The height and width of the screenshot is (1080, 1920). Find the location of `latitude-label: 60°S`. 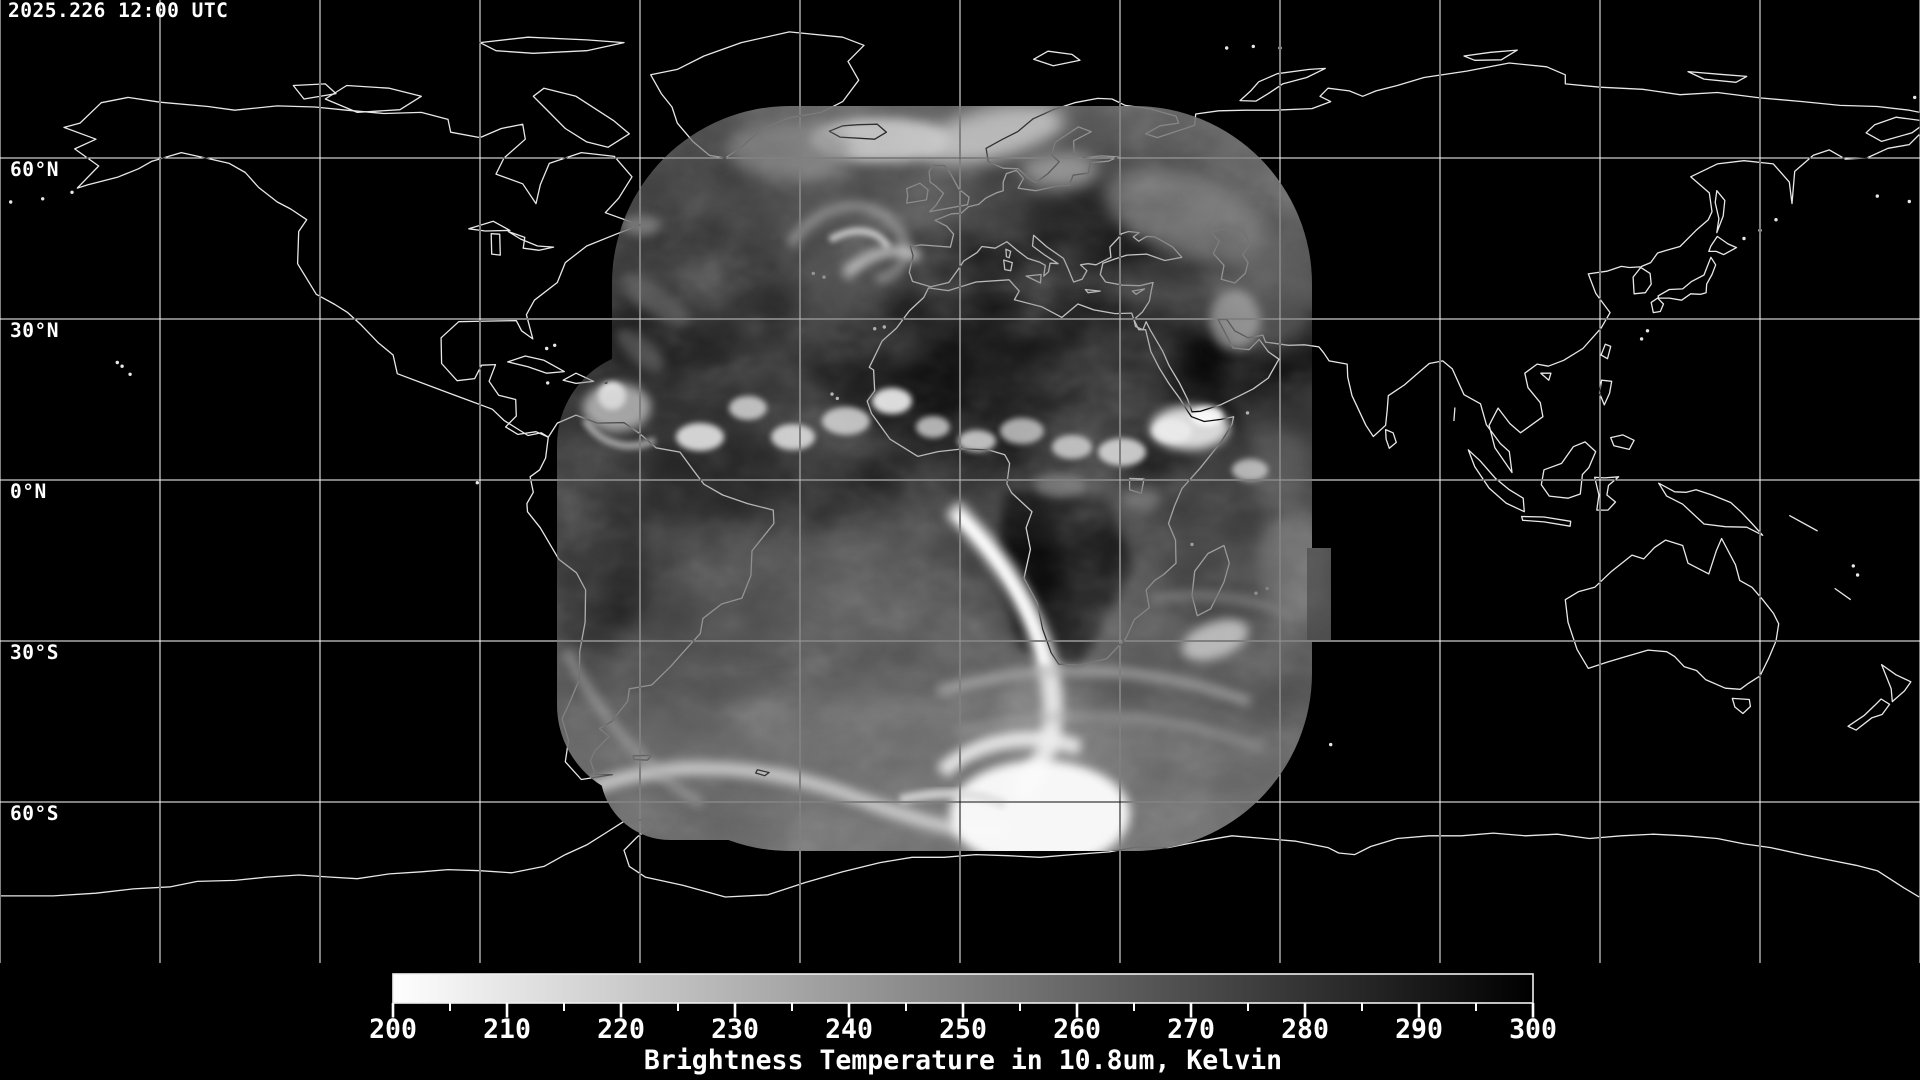

latitude-label: 60°S is located at coordinates (34, 813).